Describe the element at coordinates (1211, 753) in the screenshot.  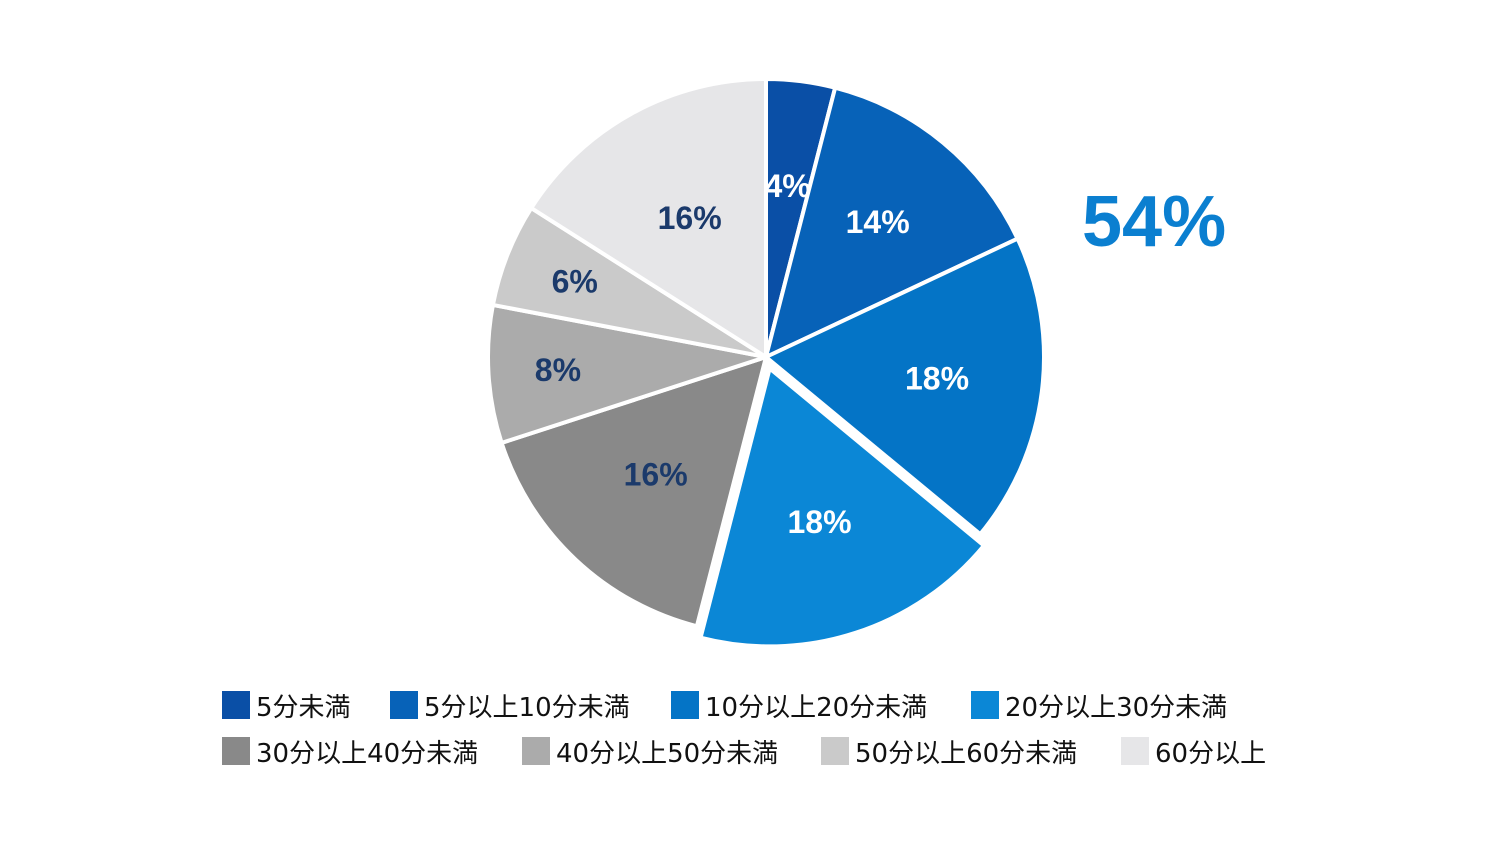
I see `legend-label: 60分以上` at that location.